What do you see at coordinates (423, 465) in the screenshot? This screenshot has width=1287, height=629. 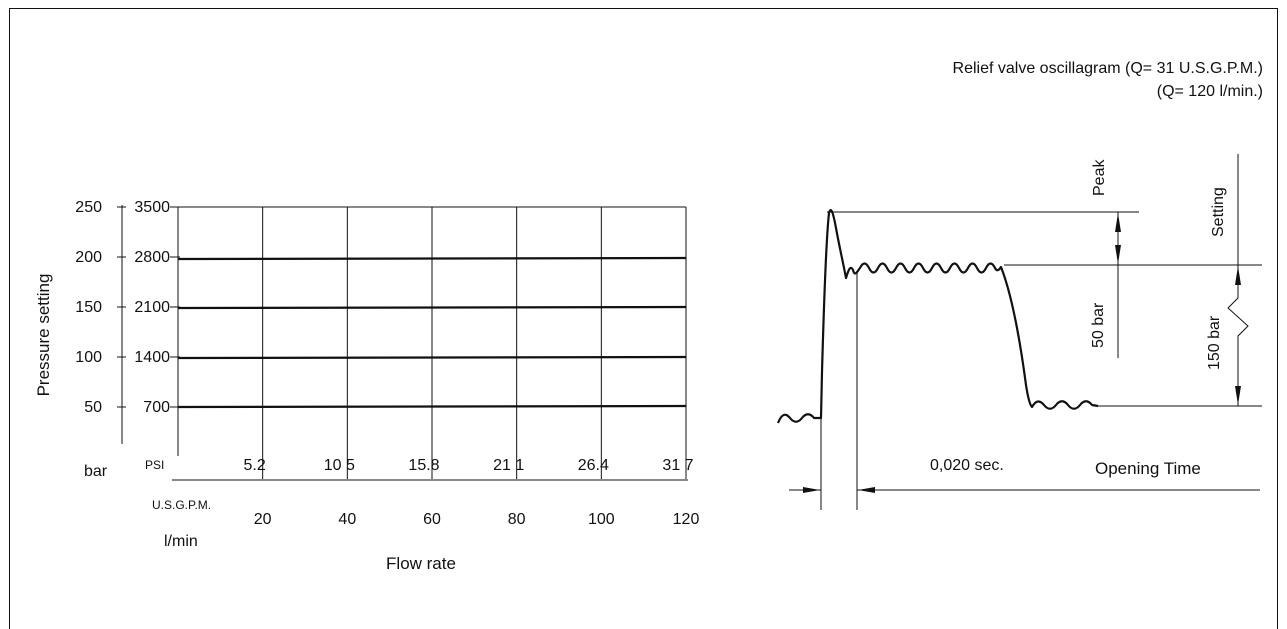 I see `x-tick-label-usgpm: 15.8` at bounding box center [423, 465].